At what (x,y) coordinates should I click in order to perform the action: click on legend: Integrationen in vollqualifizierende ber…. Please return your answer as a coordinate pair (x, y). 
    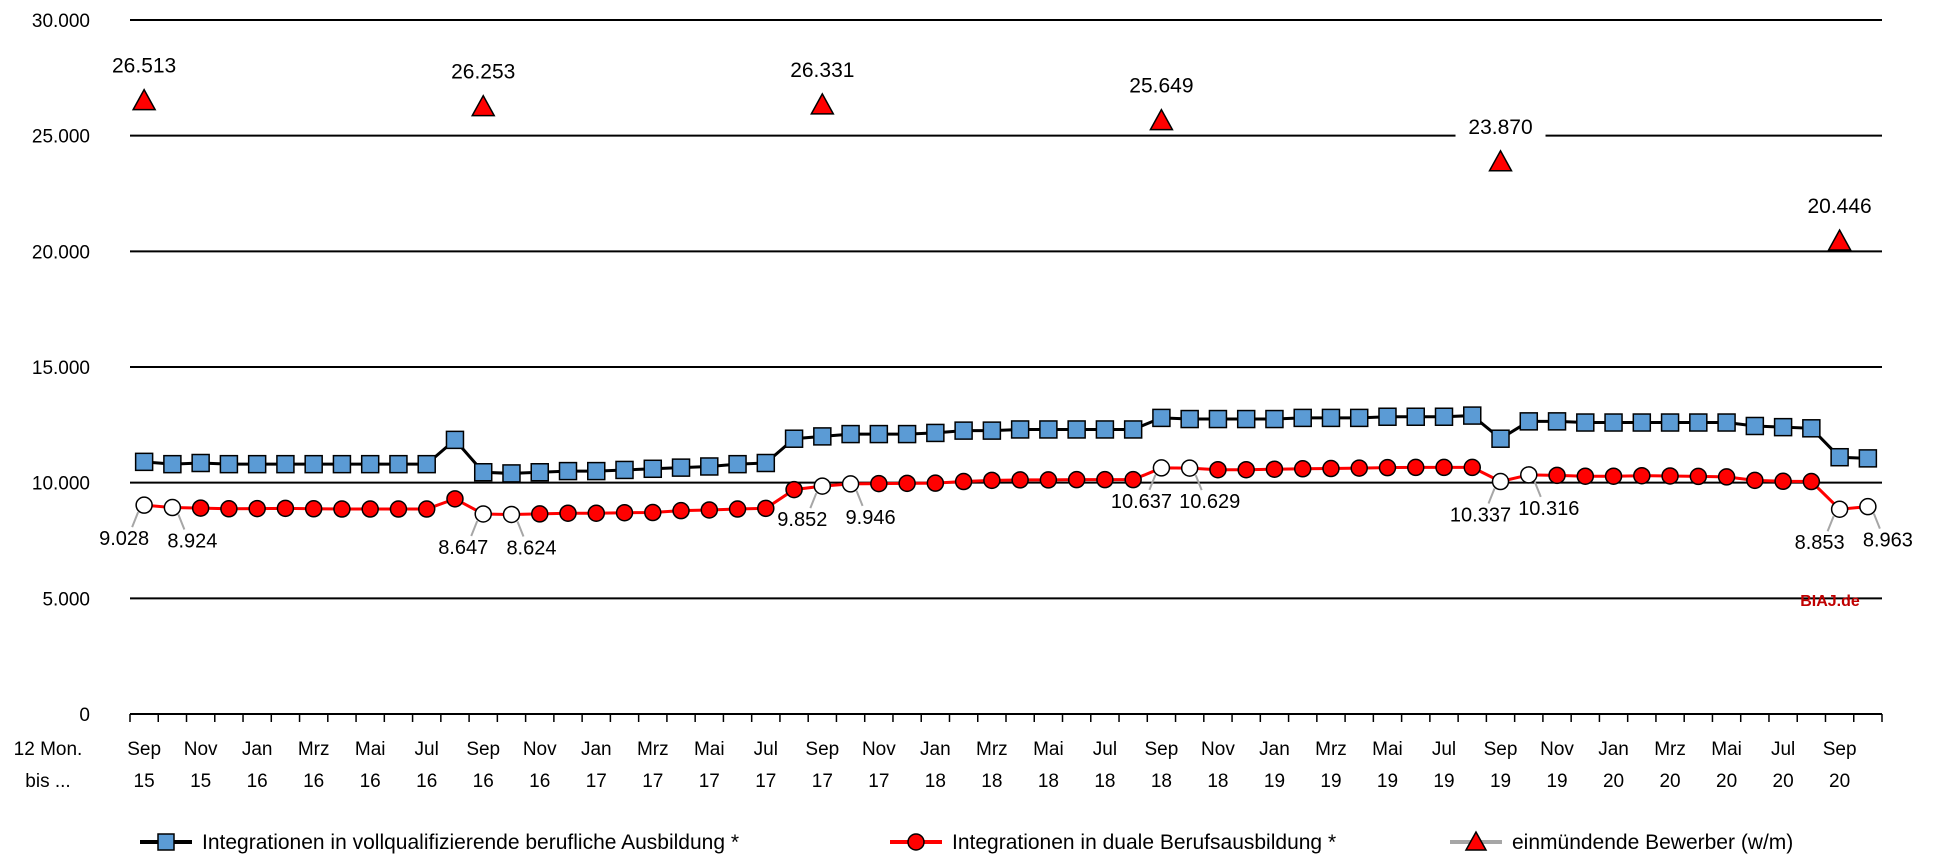
    Looking at the image, I should click on (966, 842).